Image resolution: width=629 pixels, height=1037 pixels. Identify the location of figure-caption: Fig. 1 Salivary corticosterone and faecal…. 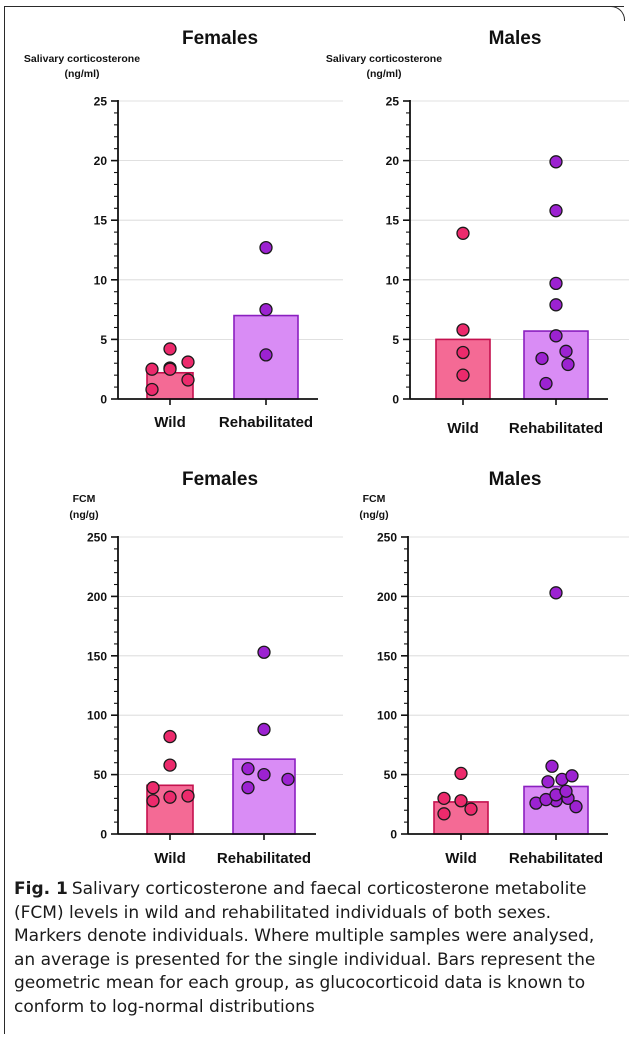
(314, 948).